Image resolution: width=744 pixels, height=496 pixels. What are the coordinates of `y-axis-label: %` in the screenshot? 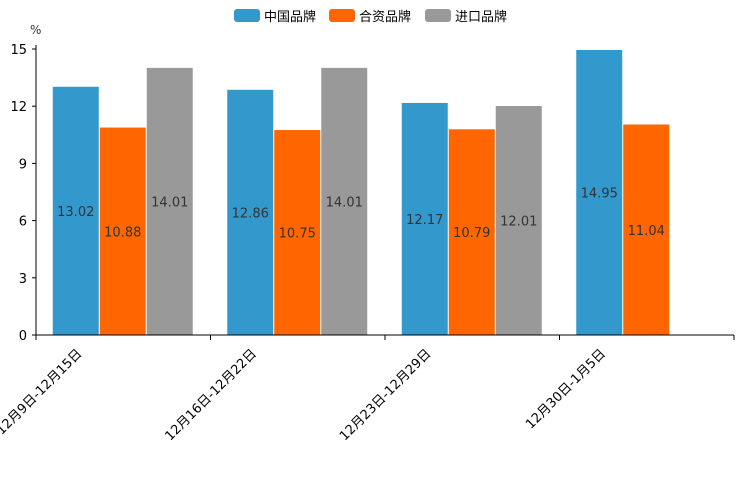 It's located at (35, 30).